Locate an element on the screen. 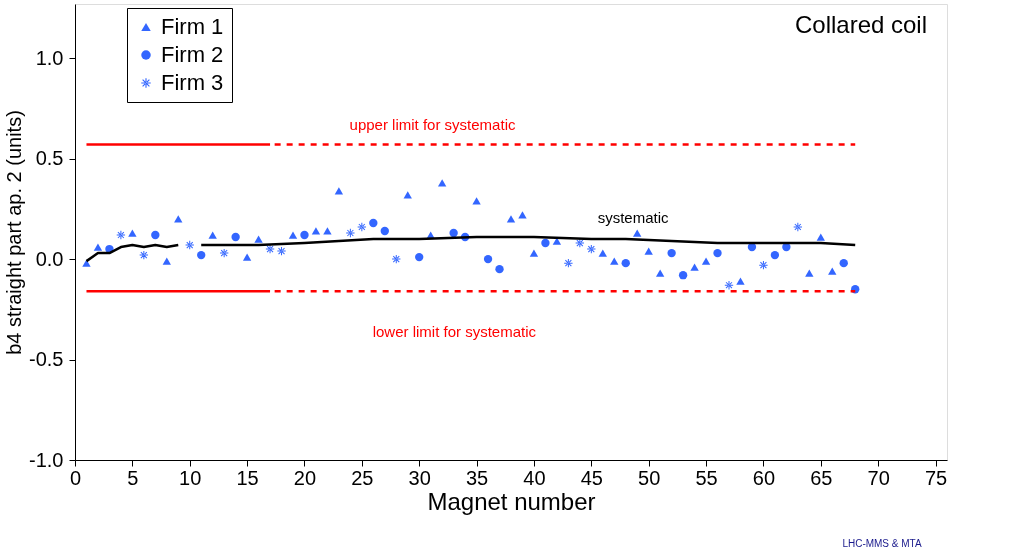 Image resolution: width=1012 pixels, height=559 pixels. x-tick-label: 0 is located at coordinates (75, 477).